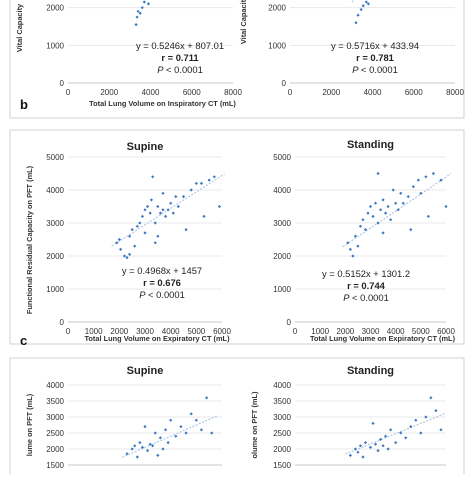  What do you see at coordinates (180, 45) in the screenshot?
I see `trend-equation: y = 0.5246x + 807.01` at bounding box center [180, 45].